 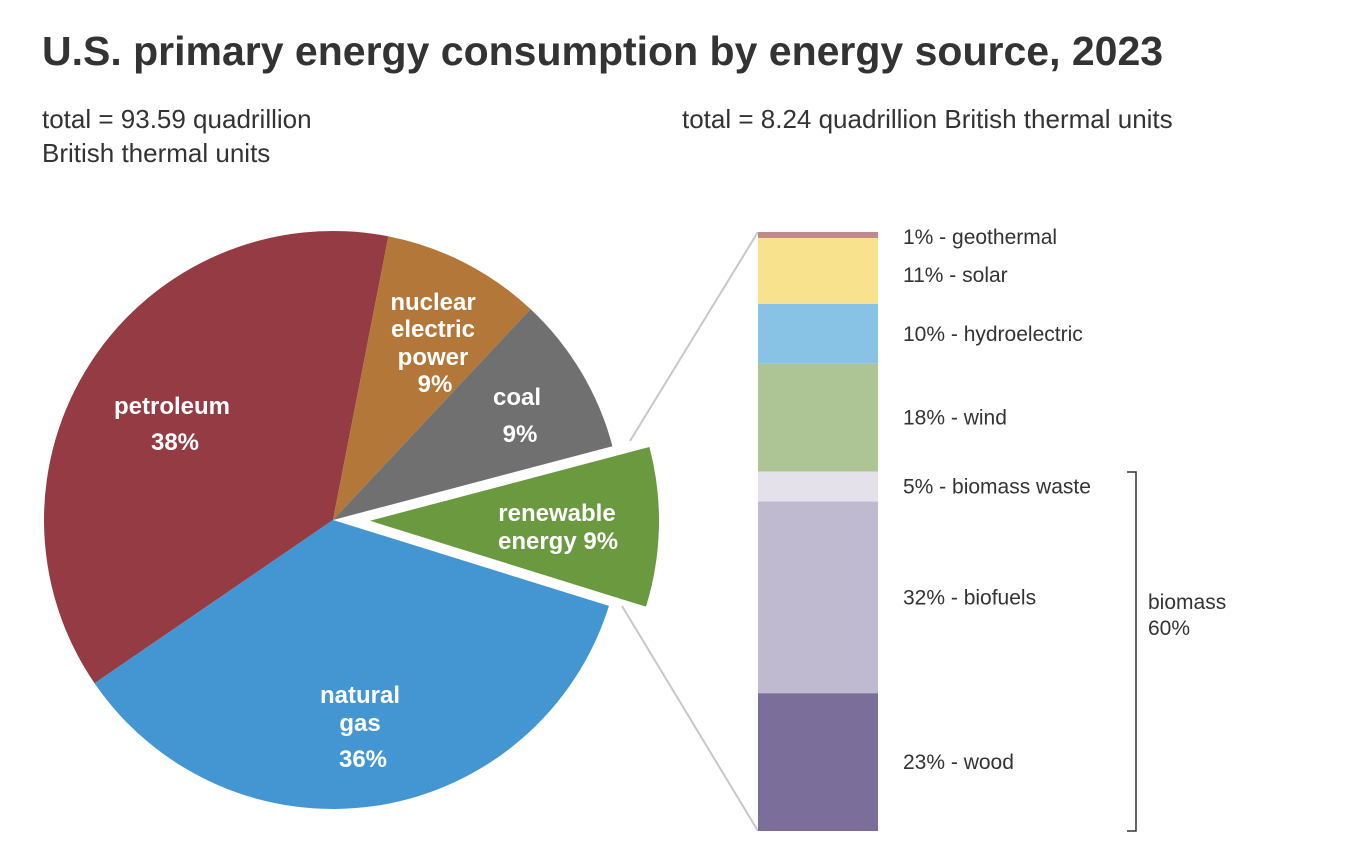 What do you see at coordinates (433, 357) in the screenshot?
I see `pie-label: power` at bounding box center [433, 357].